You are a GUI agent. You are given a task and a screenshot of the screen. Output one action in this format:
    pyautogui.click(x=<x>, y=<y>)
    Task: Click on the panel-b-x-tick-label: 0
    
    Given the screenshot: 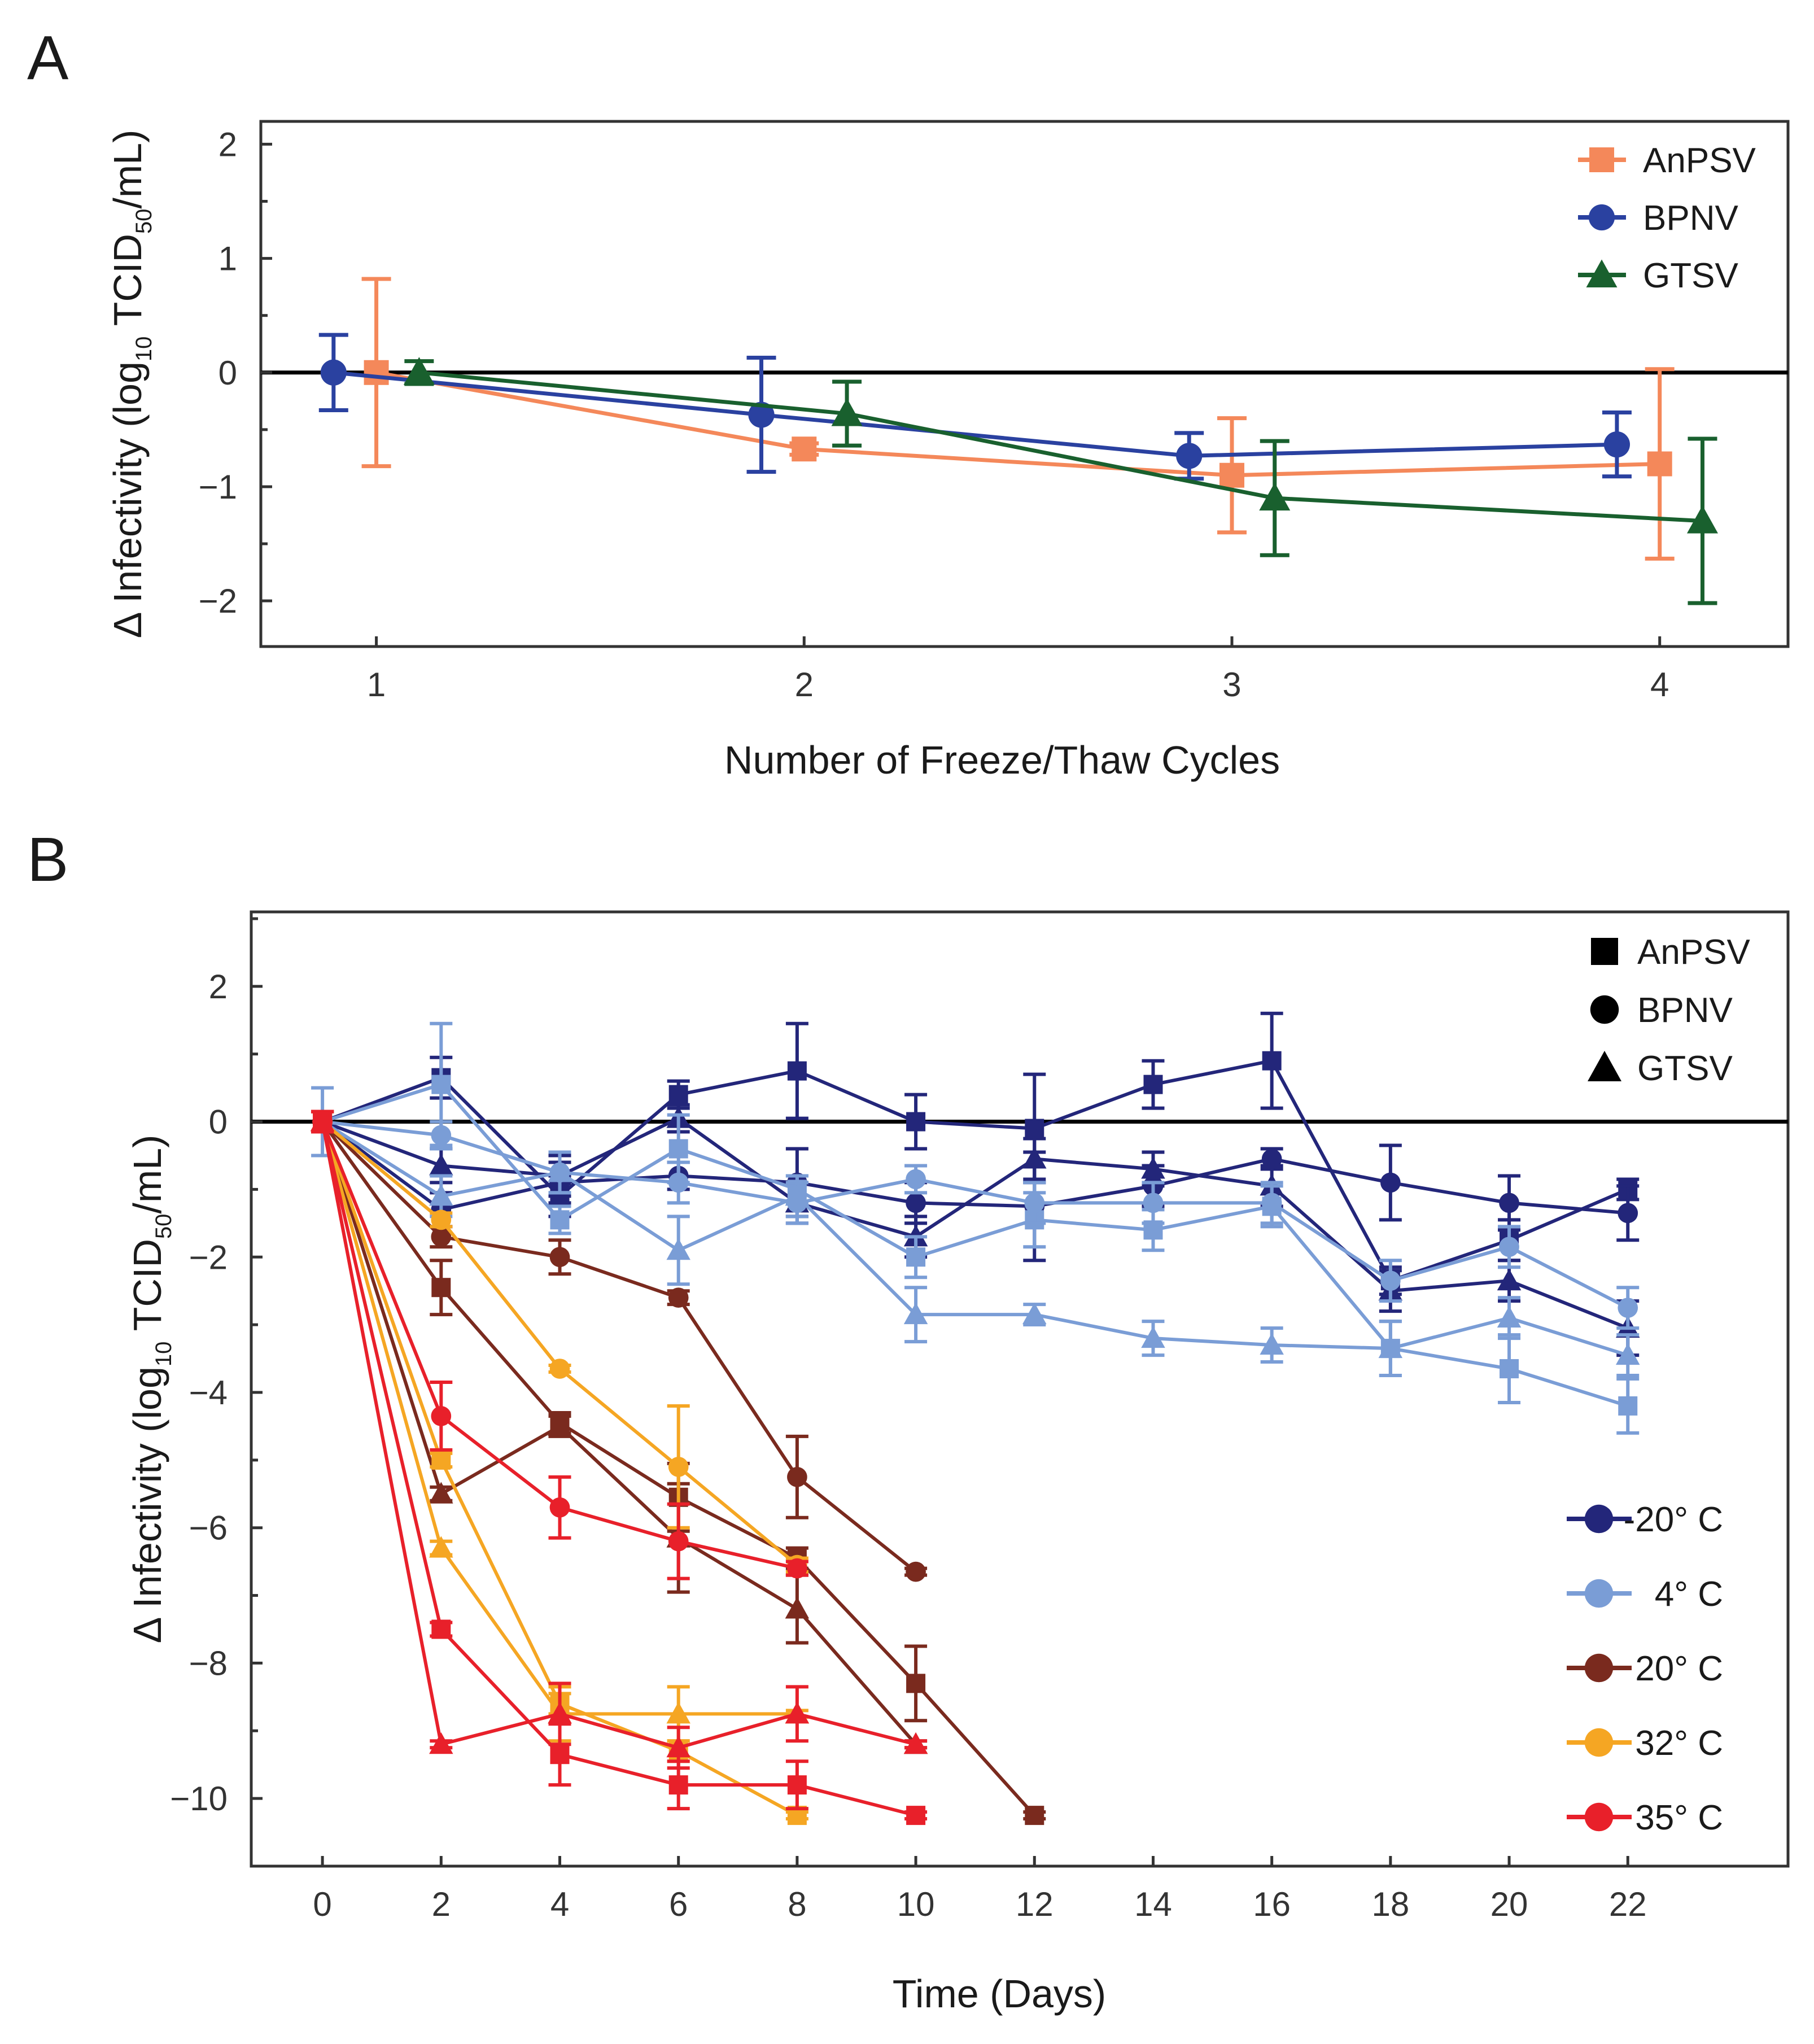 What is the action you would take?
    pyautogui.click(x=322, y=1904)
    